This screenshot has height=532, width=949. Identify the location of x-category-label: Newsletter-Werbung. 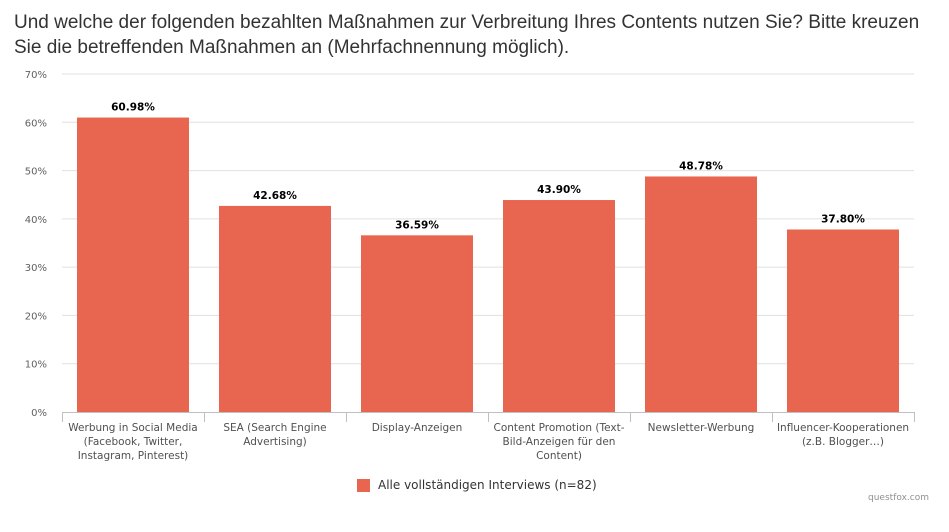
(701, 428).